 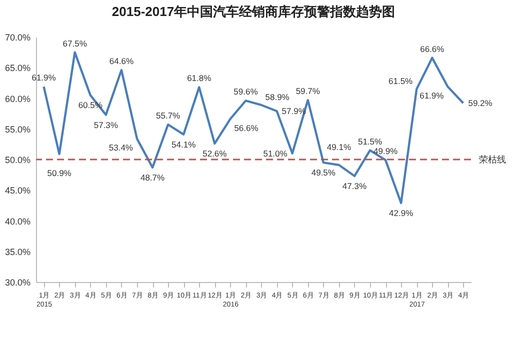 I want to click on data-label: 53.4%, so click(x=121, y=147).